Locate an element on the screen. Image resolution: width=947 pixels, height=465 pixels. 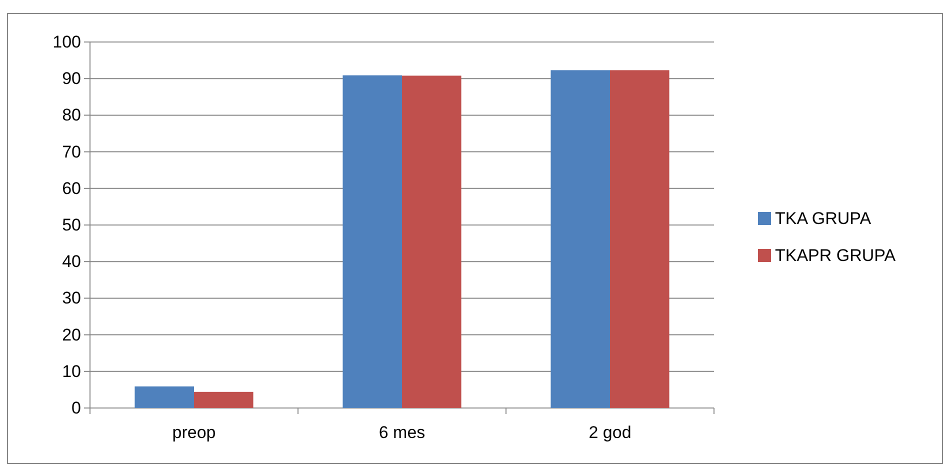
y-tick-label: 40 is located at coordinates (71, 262).